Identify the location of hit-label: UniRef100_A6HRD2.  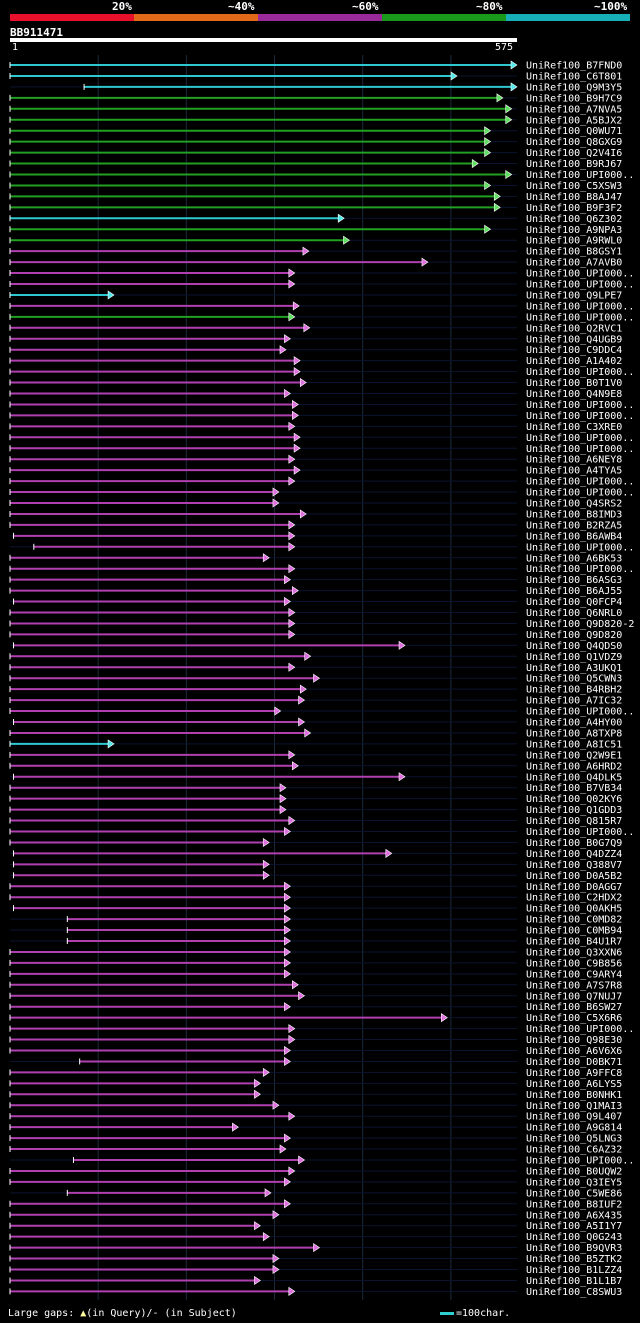
(574, 766).